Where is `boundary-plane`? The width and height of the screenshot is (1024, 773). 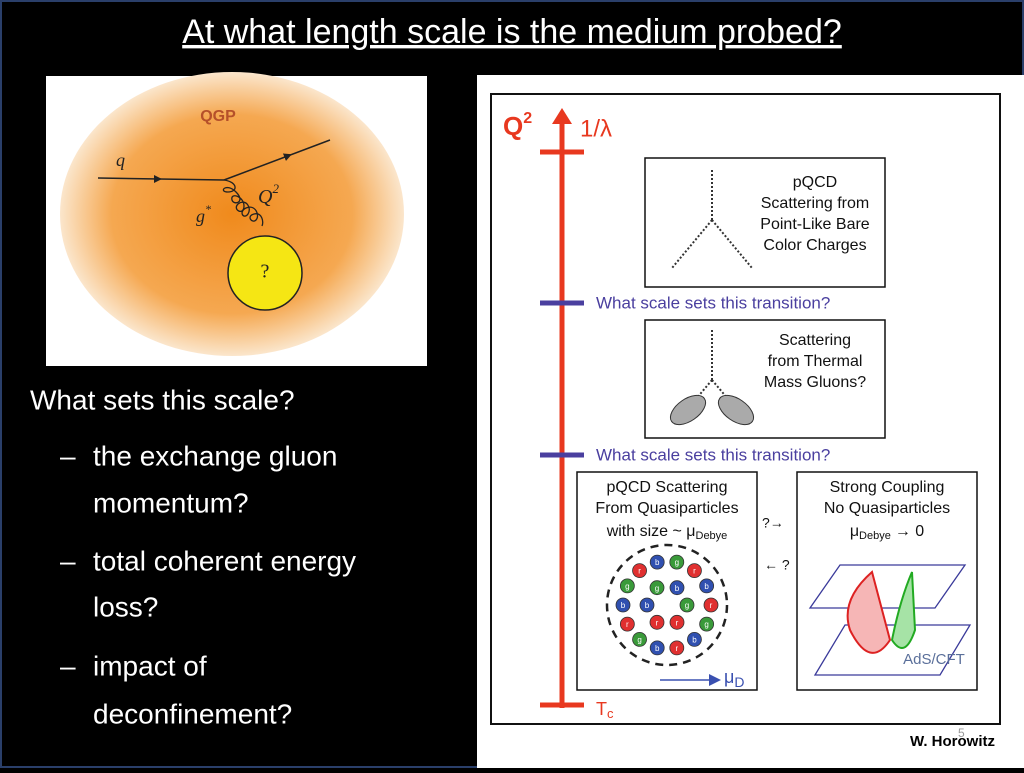
boundary-plane is located at coordinates (887, 586).